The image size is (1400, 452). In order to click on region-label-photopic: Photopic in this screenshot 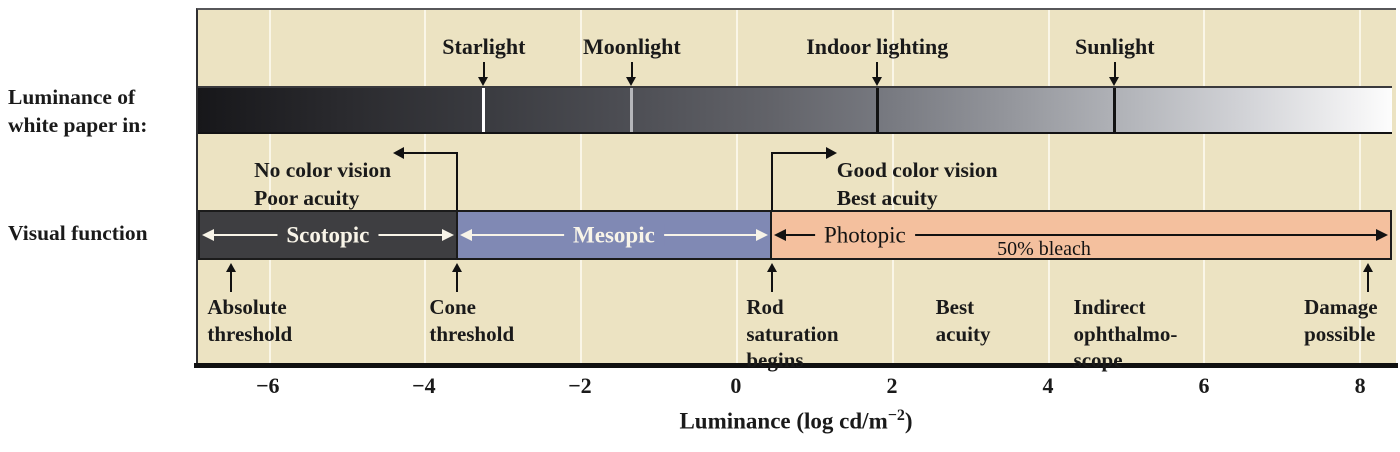, I will do `click(864, 235)`.